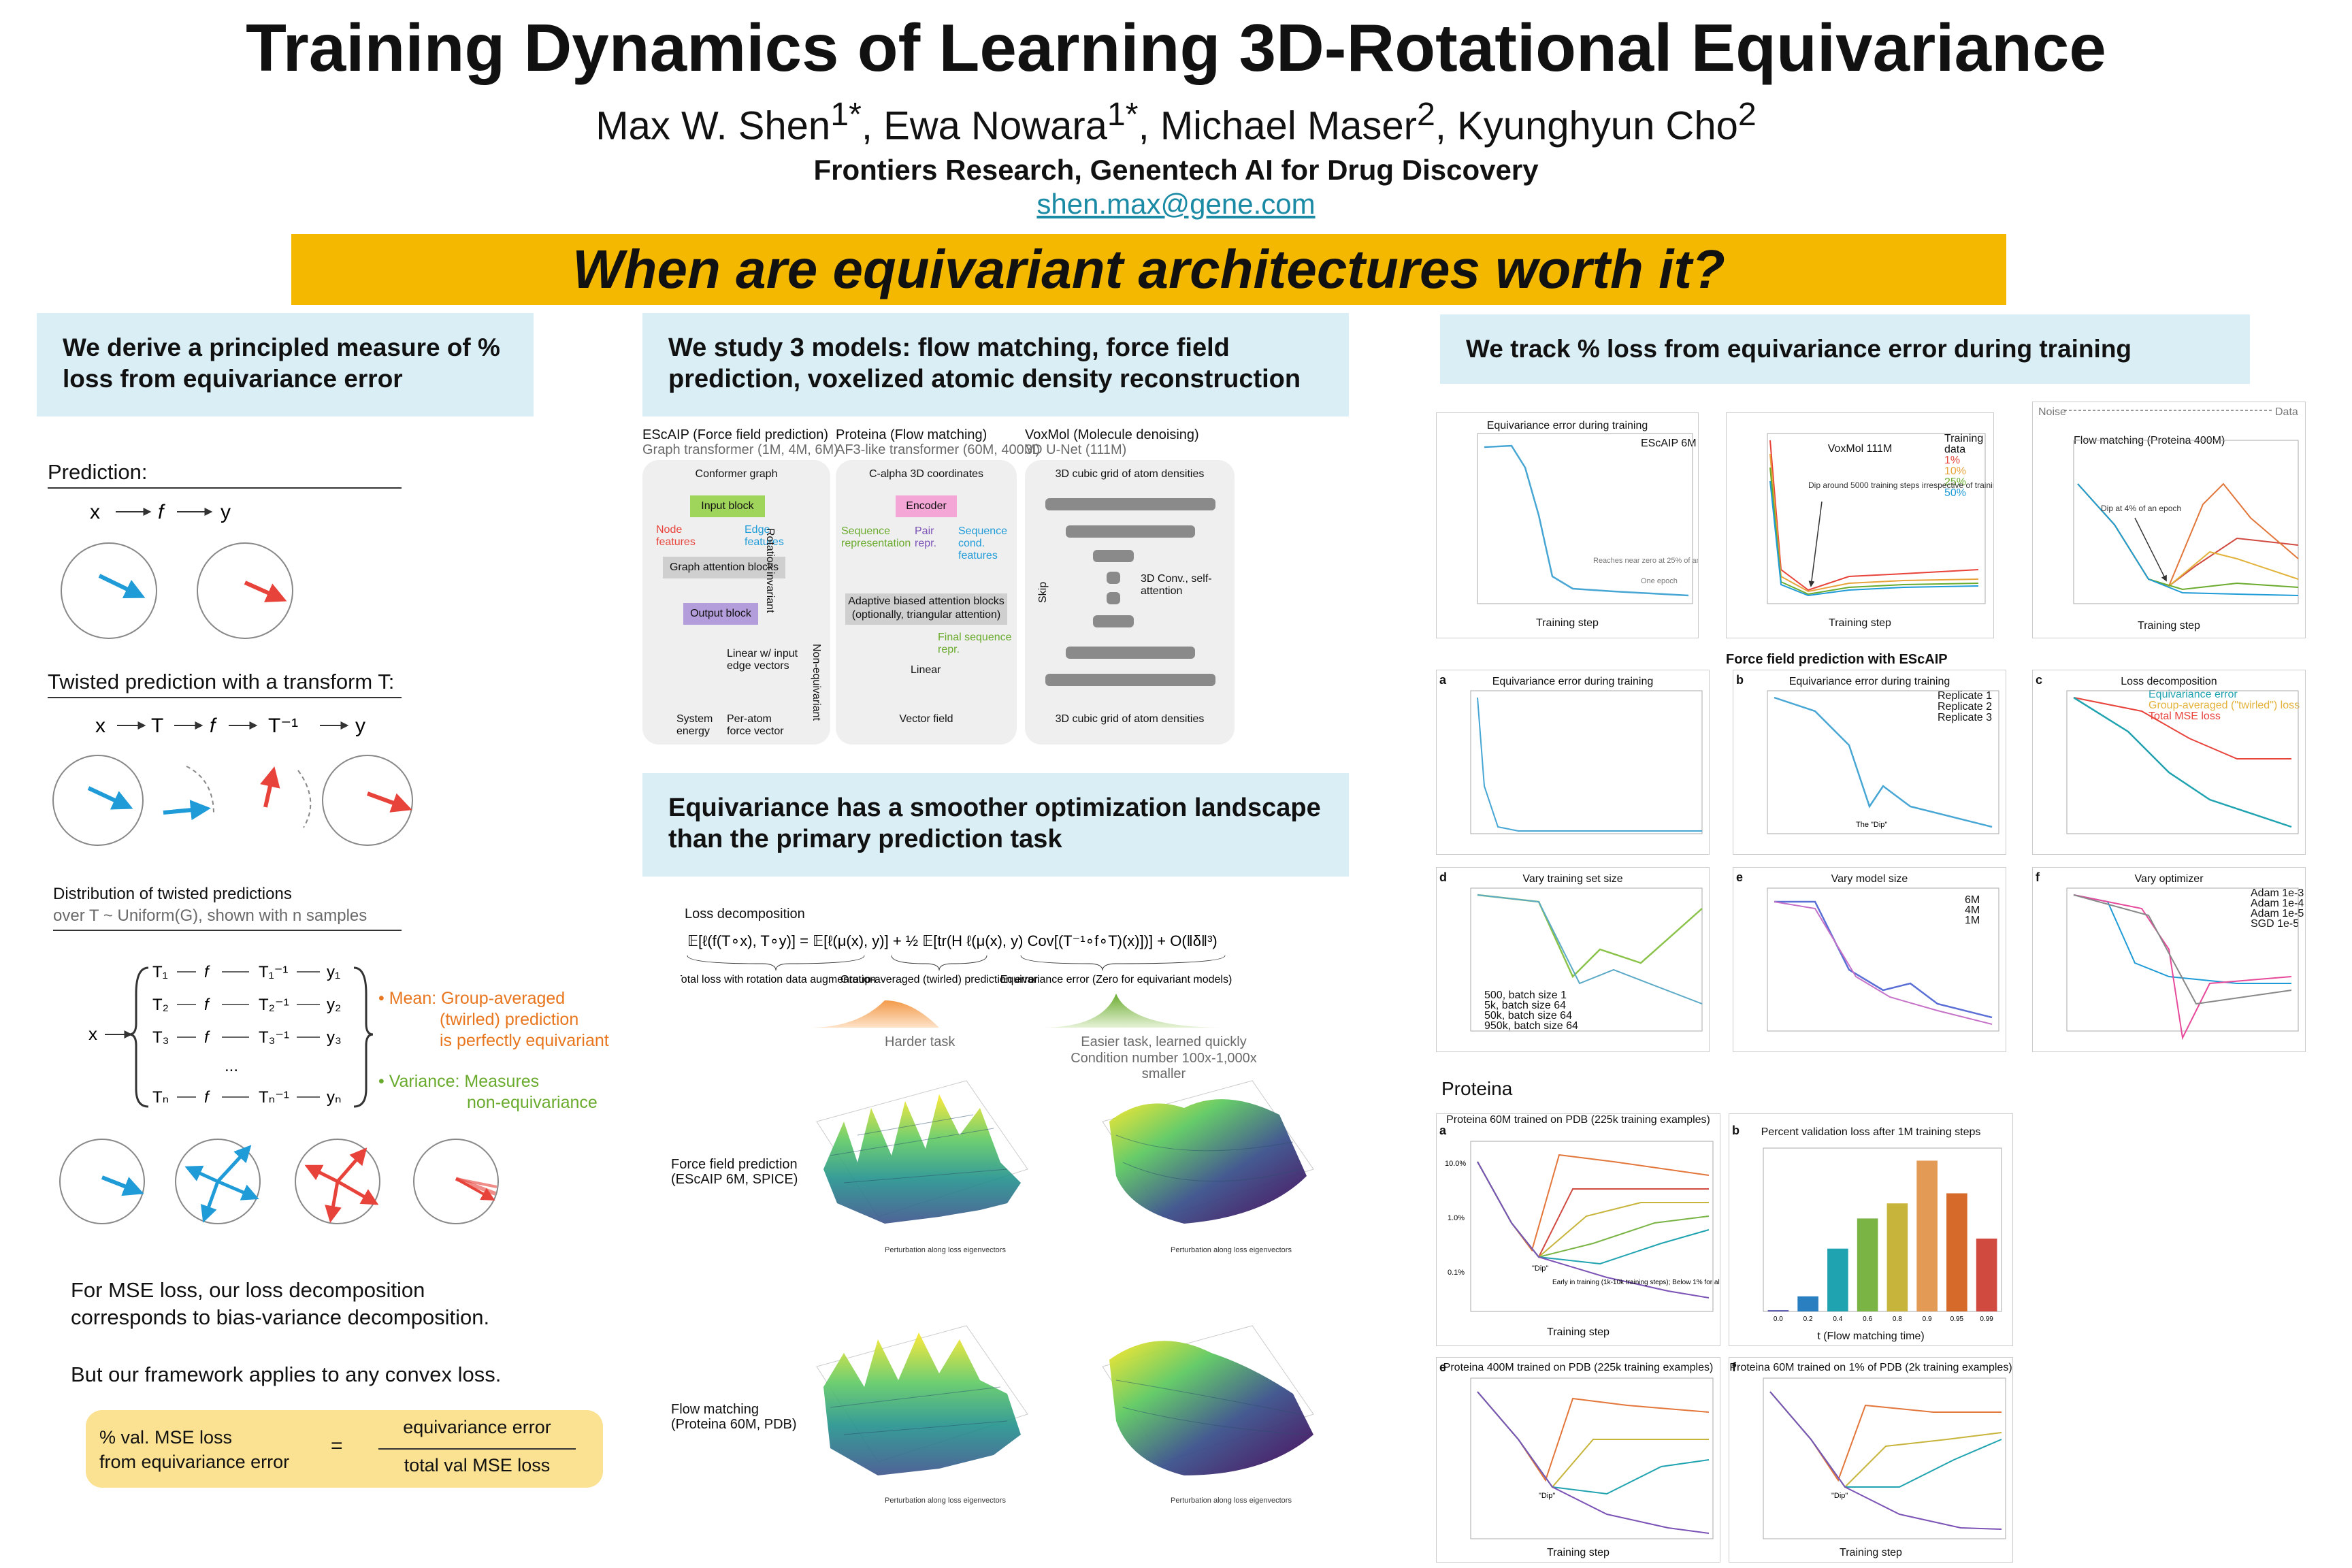 This screenshot has width=2352, height=1568. What do you see at coordinates (337, 1446) in the screenshot?
I see `formula-equals: =` at bounding box center [337, 1446].